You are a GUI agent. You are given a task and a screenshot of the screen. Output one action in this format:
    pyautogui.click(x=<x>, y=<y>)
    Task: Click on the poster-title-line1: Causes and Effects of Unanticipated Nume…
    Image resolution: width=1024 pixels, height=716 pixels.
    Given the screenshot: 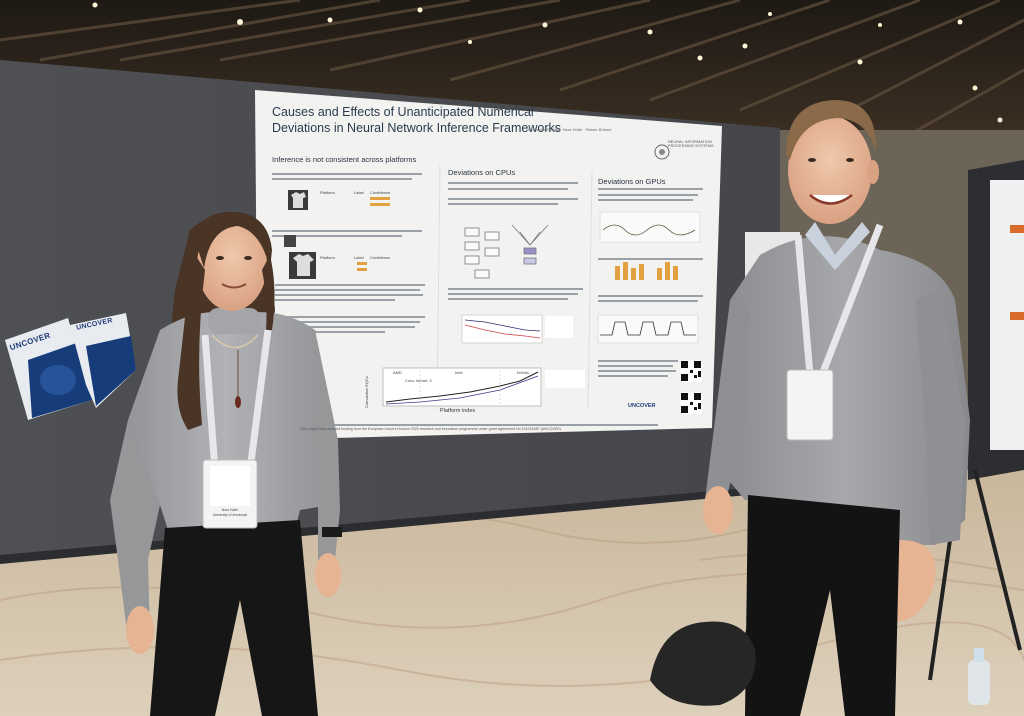 What is the action you would take?
    pyautogui.click(x=403, y=112)
    